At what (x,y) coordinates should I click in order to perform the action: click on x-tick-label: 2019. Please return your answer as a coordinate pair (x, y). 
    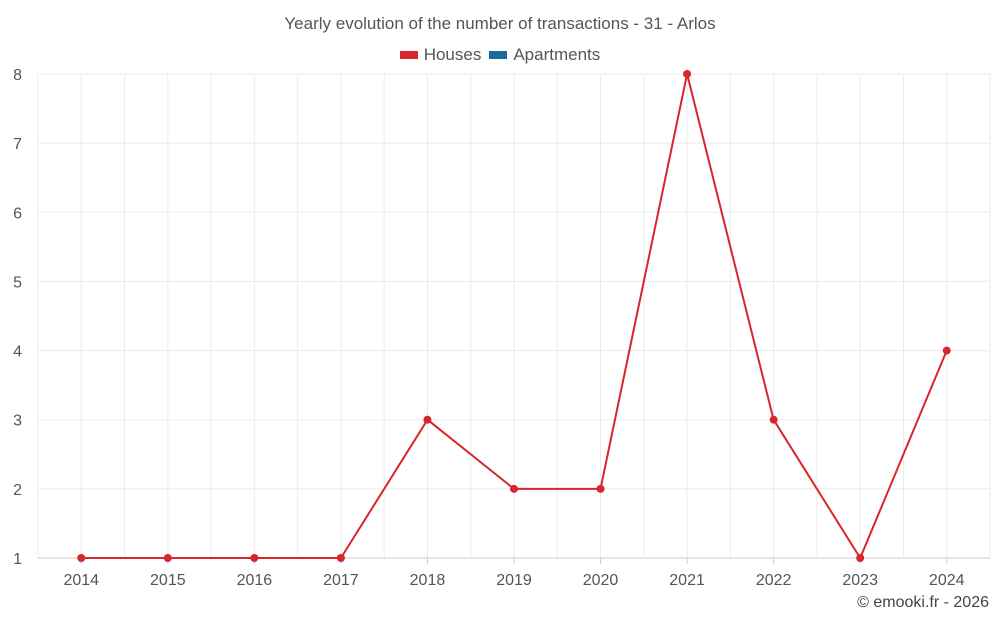
    Looking at the image, I should click on (514, 580).